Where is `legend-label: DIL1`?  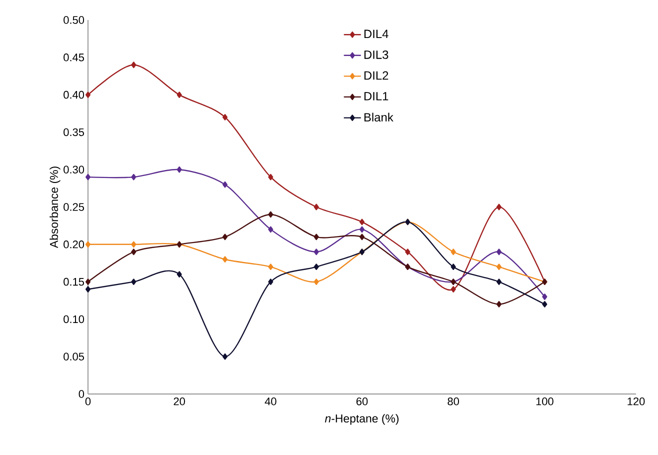 legend-label: DIL1 is located at coordinates (376, 96).